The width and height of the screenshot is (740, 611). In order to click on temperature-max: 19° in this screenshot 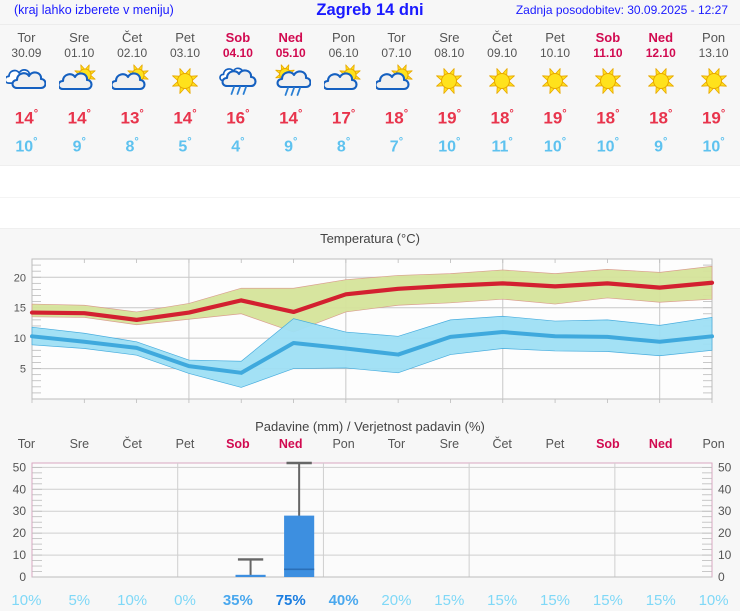, I will do `click(555, 116)`.